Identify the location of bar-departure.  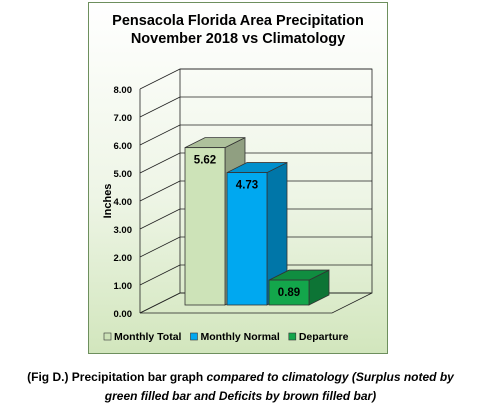
(289, 292).